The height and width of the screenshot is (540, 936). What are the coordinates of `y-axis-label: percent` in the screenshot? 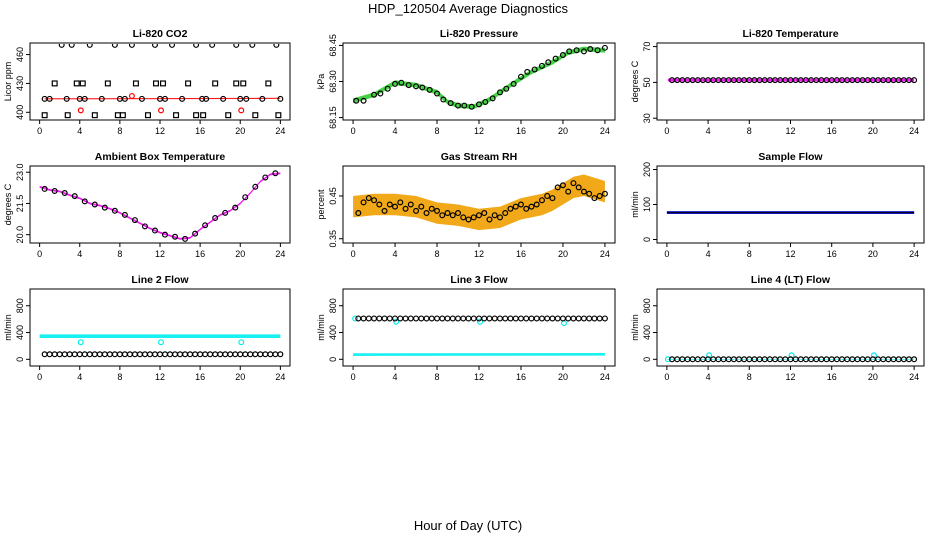 It's located at (321, 204).